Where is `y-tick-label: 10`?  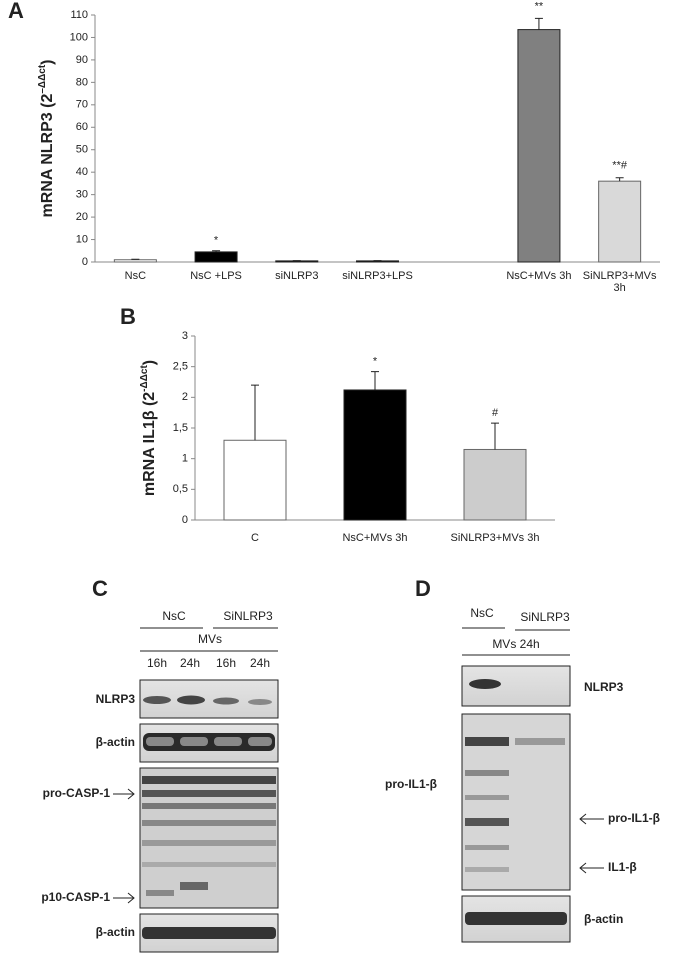 y-tick-label: 10 is located at coordinates (82, 239).